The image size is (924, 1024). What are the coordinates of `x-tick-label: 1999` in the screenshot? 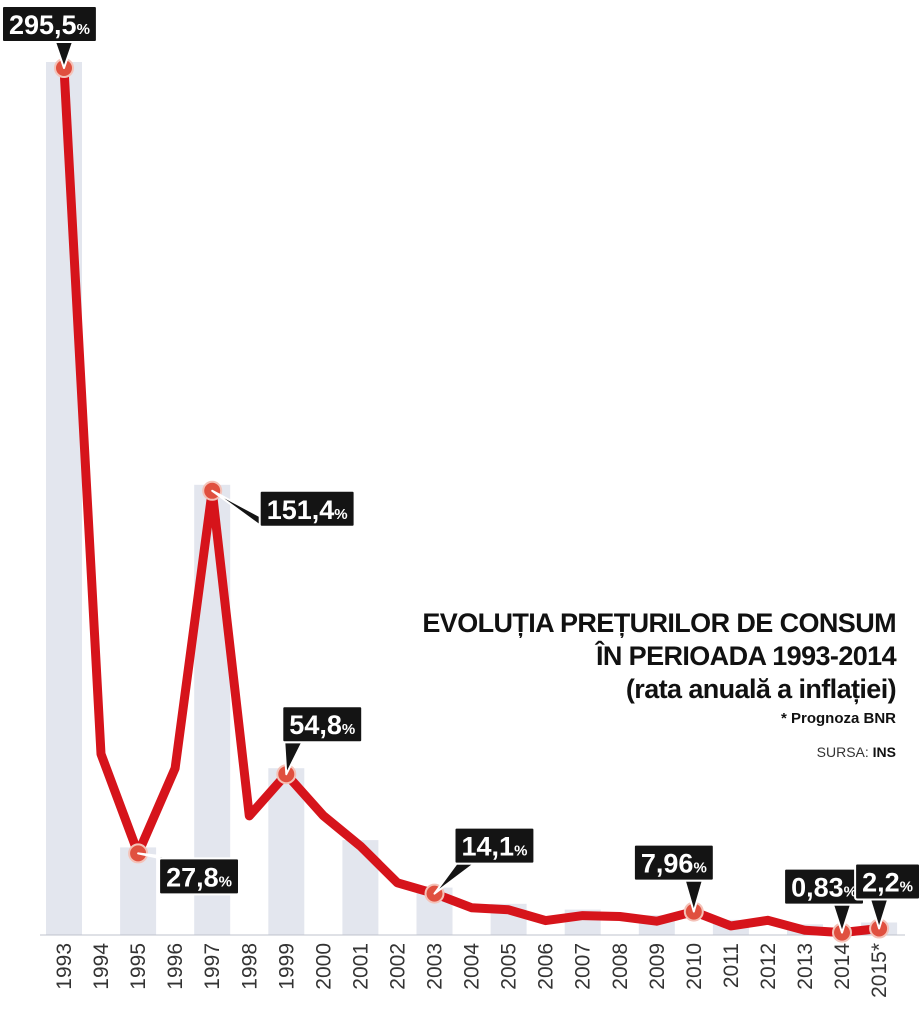 It's located at (286, 966).